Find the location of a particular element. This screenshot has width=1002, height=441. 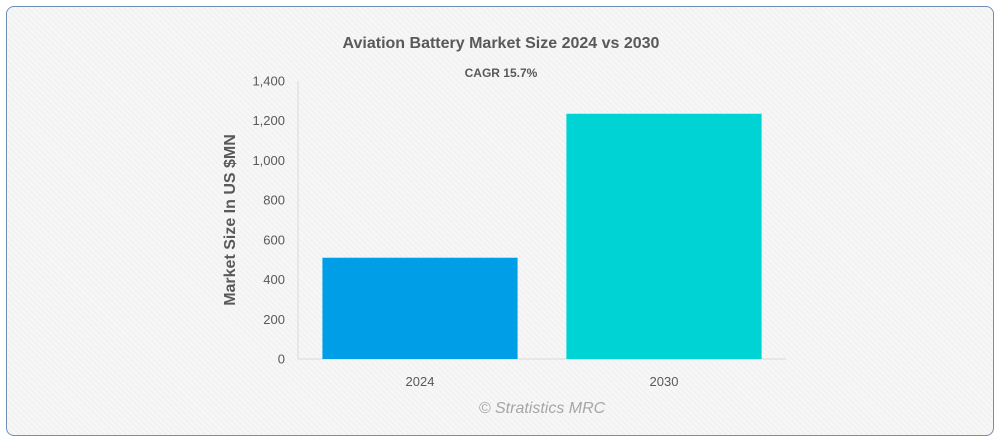

y-tick-label: 1,000 is located at coordinates (268, 160).